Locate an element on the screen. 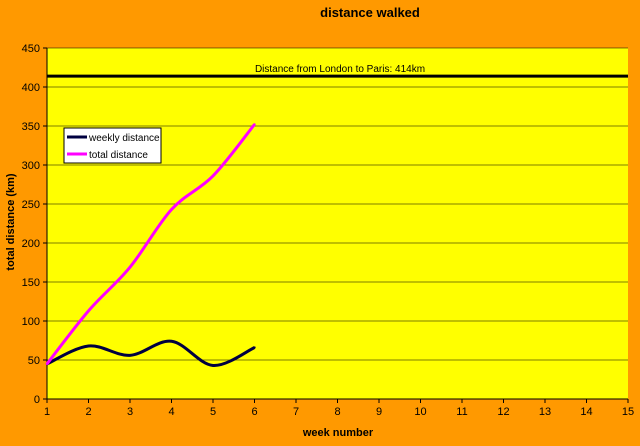 The height and width of the screenshot is (446, 640). x-tick-label: 2 is located at coordinates (88, 412).